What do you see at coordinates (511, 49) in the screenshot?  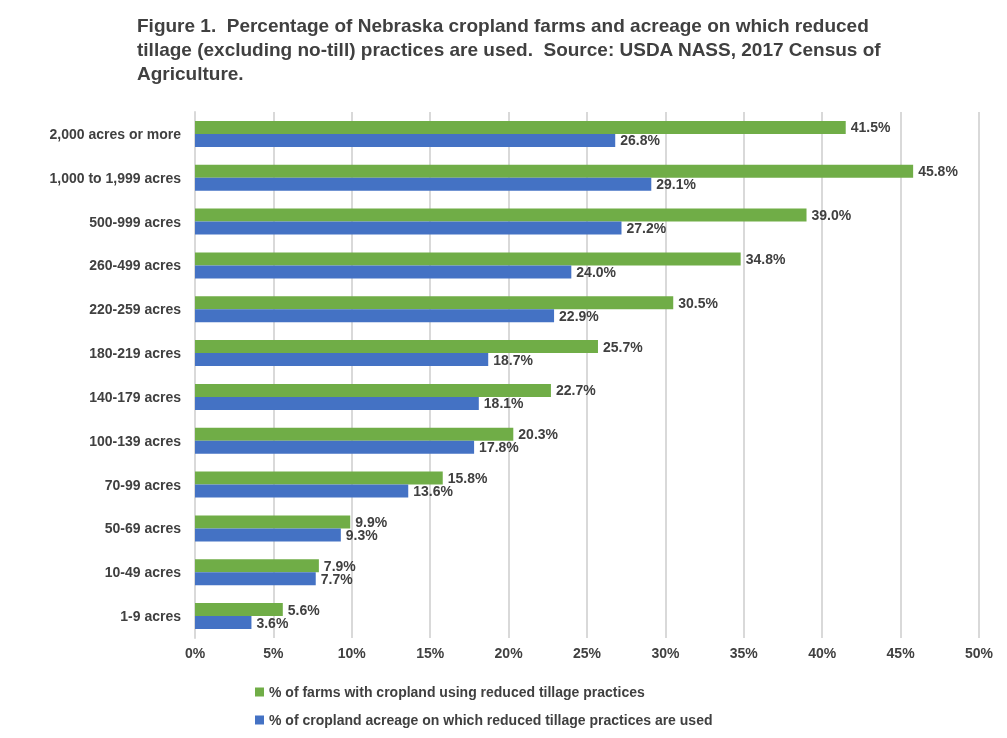 I see `chart-title: Figure 1. Percentage of Nebraska cropland farms and acreage on which reduced tillage (excluding no-till) practices are used. Source: USDA NASS, 2017 Census of Agriculture.` at bounding box center [511, 49].